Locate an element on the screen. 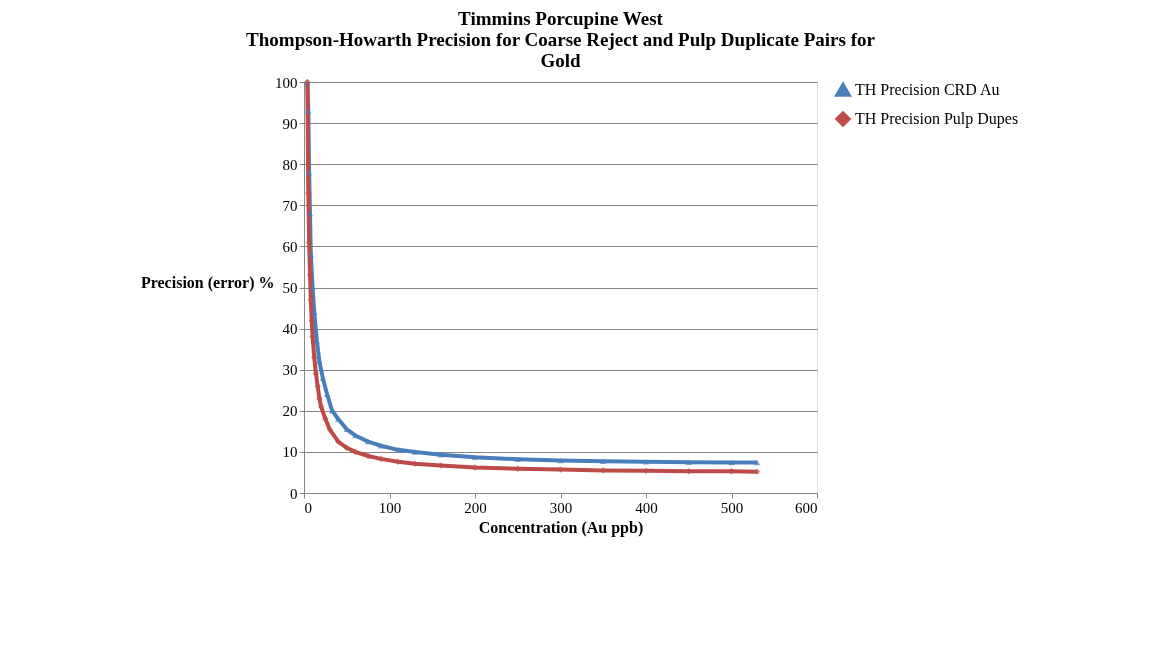 Image resolution: width=1150 pixels, height=657 pixels. y-tick-label: 50 is located at coordinates (290, 288).